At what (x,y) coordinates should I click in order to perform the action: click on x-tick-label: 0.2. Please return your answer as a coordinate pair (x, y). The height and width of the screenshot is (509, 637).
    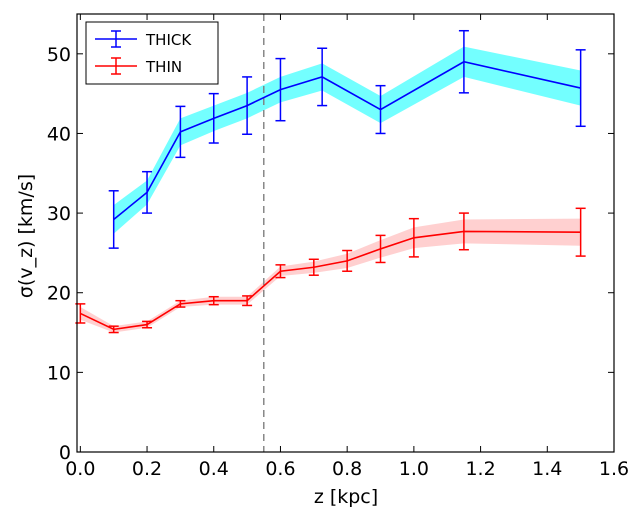
    Looking at the image, I should click on (147, 469).